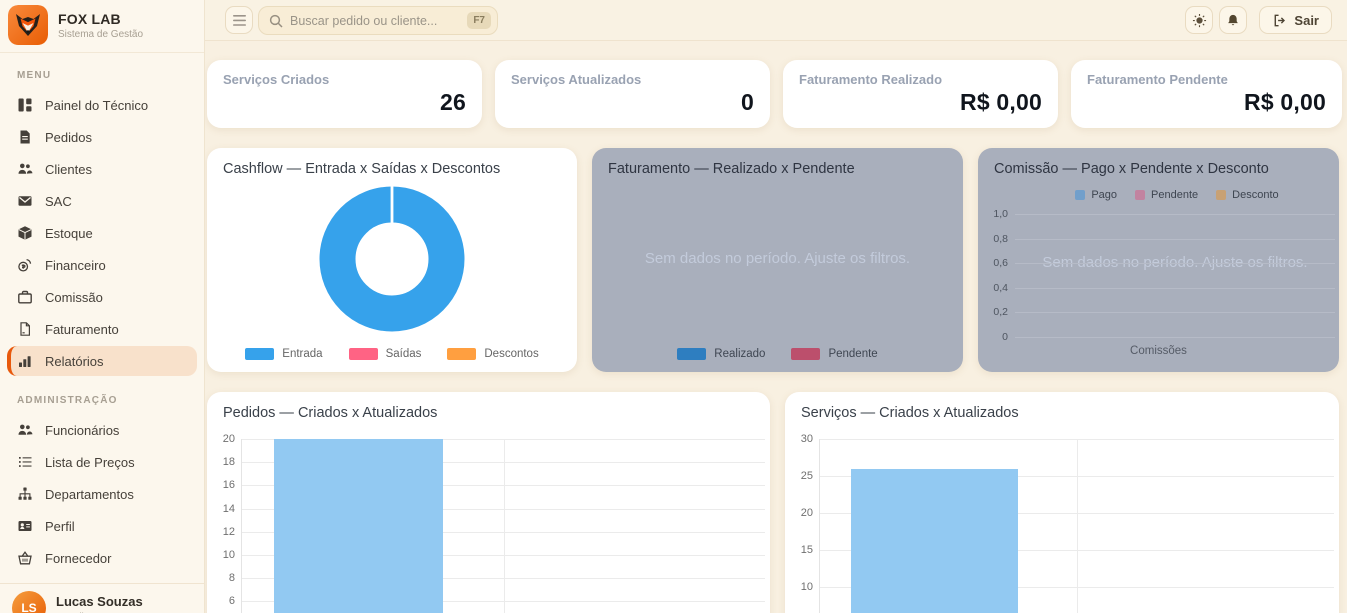  What do you see at coordinates (362, 169) in the screenshot?
I see `chart-title: Cashflow — Entrada x Saídas x Descontos` at bounding box center [362, 169].